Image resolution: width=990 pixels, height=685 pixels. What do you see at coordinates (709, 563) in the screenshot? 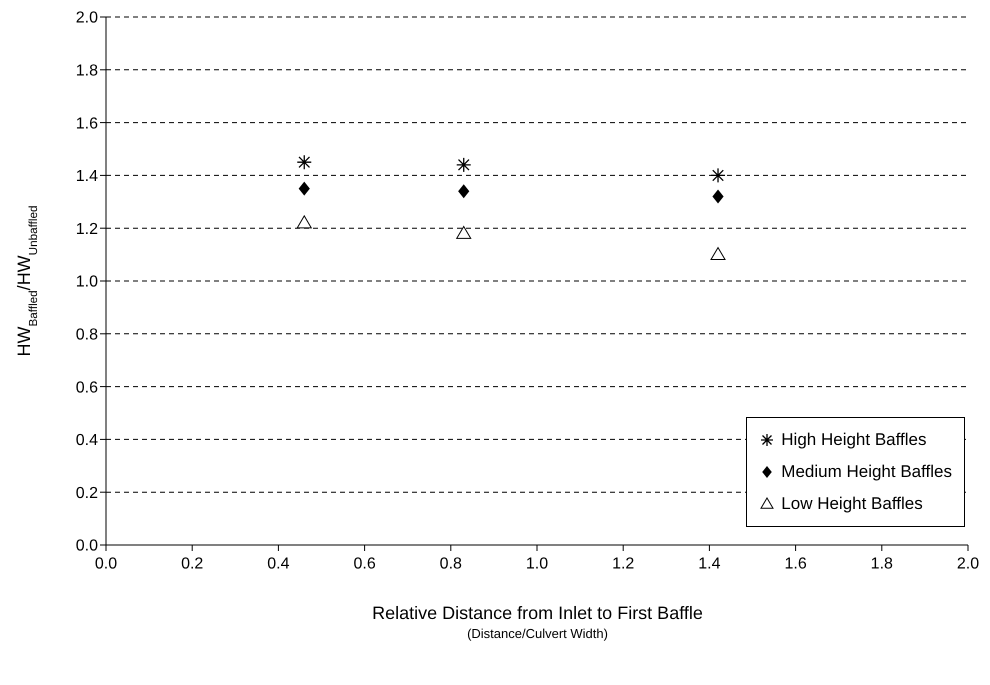
I see `x-tick-label: 1.4` at bounding box center [709, 563].